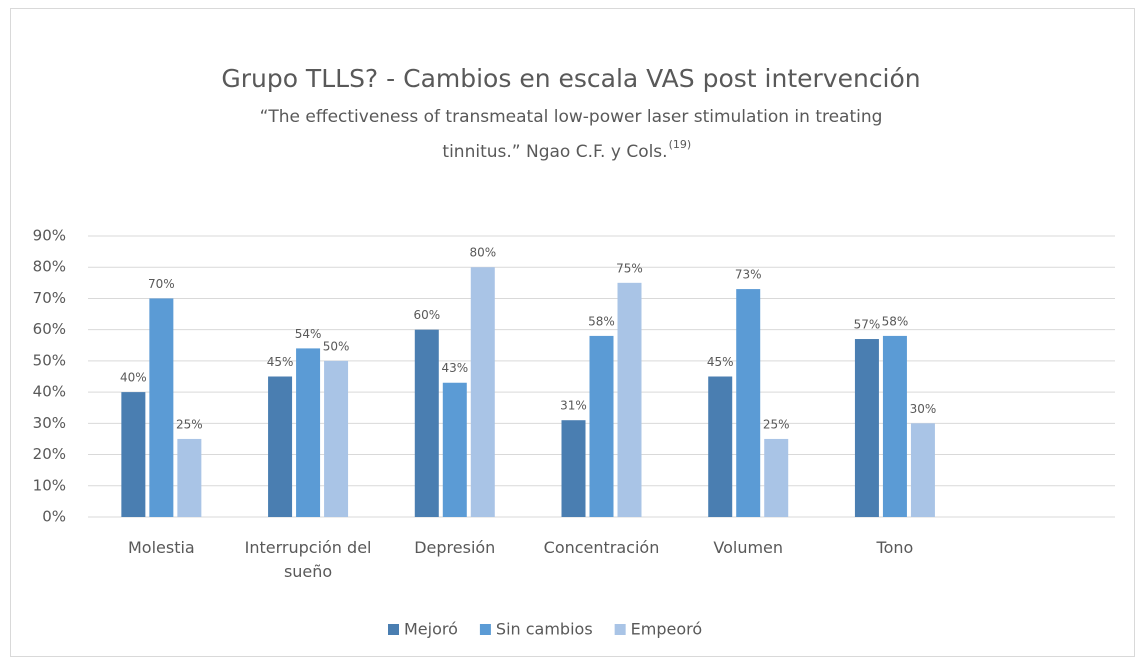  What do you see at coordinates (54, 517) in the screenshot?
I see `y-tick-label: 0%` at bounding box center [54, 517].